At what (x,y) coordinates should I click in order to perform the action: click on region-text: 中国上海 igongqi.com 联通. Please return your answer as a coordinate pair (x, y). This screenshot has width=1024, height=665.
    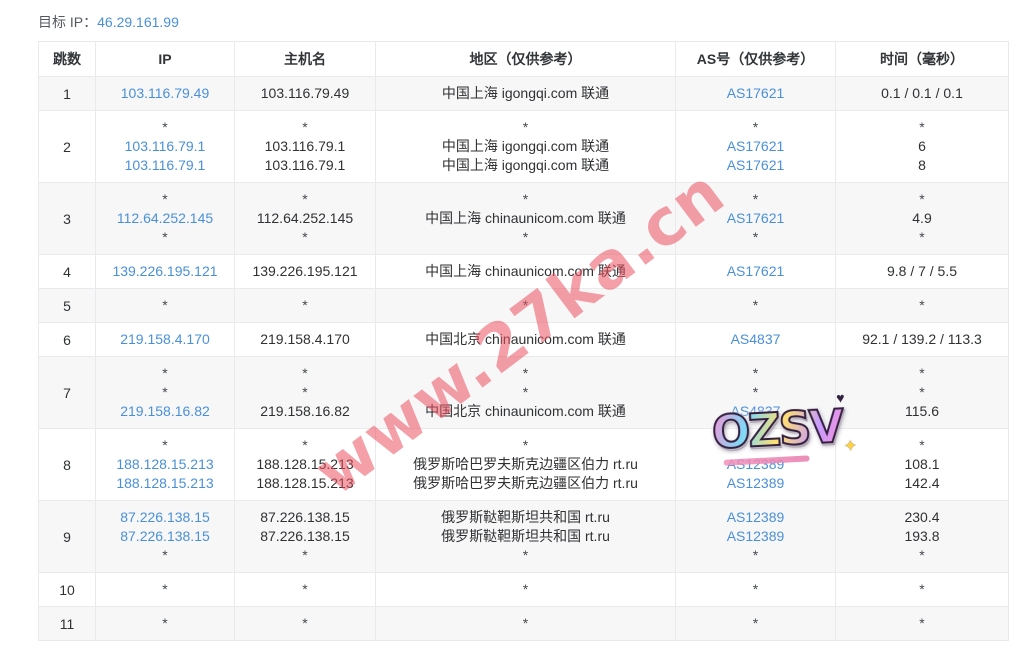
    Looking at the image, I should click on (525, 165).